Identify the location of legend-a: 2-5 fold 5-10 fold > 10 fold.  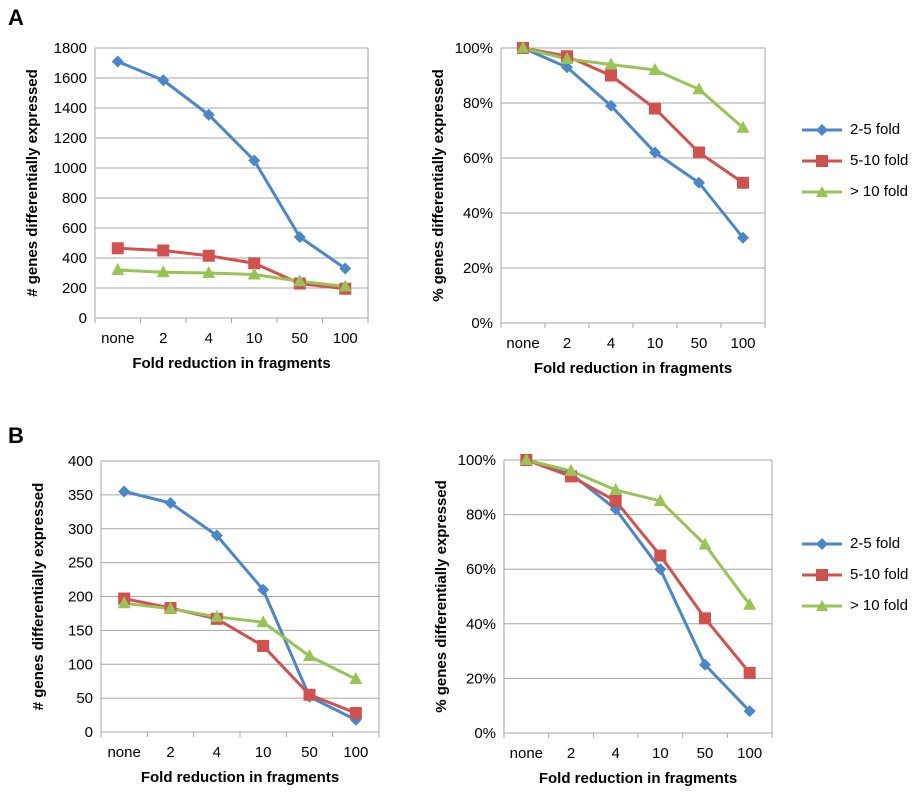
(854, 160).